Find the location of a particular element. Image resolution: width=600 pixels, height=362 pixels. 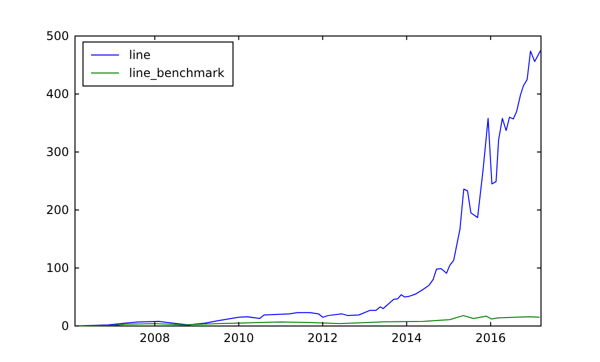

y-tick-label: 0 is located at coordinates (65, 326).